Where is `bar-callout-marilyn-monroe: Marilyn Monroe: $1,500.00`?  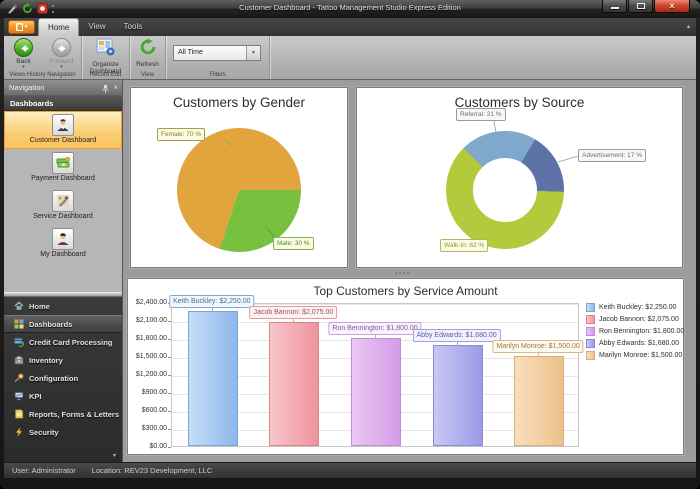
bar-callout-marilyn-monroe: Marilyn Monroe: $1,500.00 is located at coordinates (538, 346).